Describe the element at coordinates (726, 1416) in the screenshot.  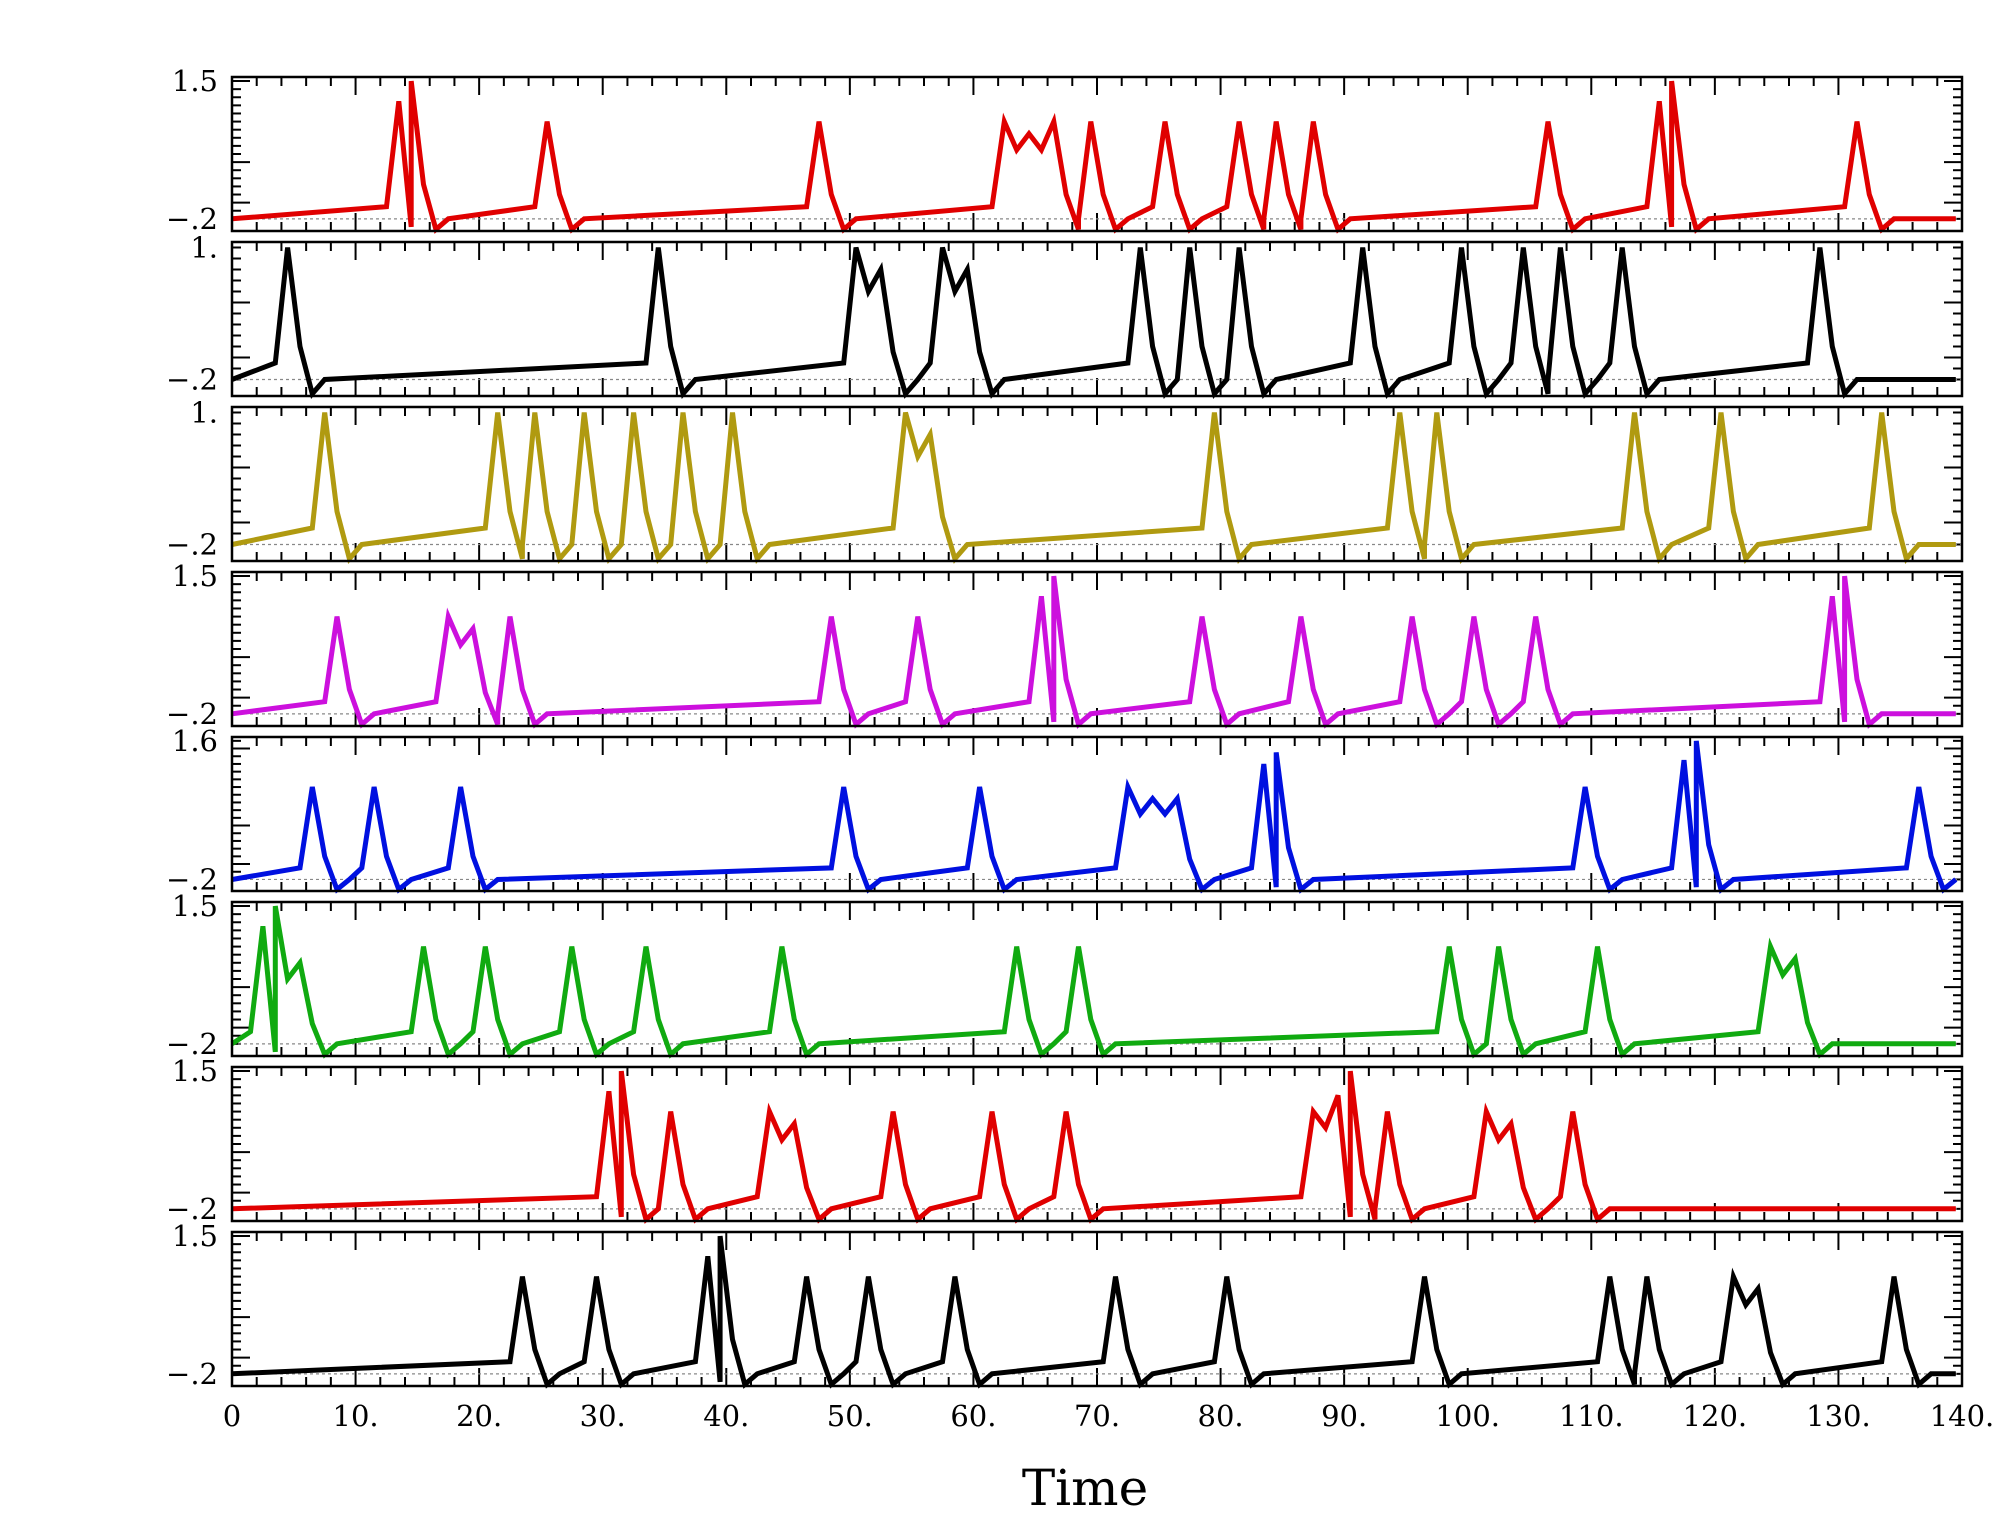
I see `x-tick-label: 40.` at that location.